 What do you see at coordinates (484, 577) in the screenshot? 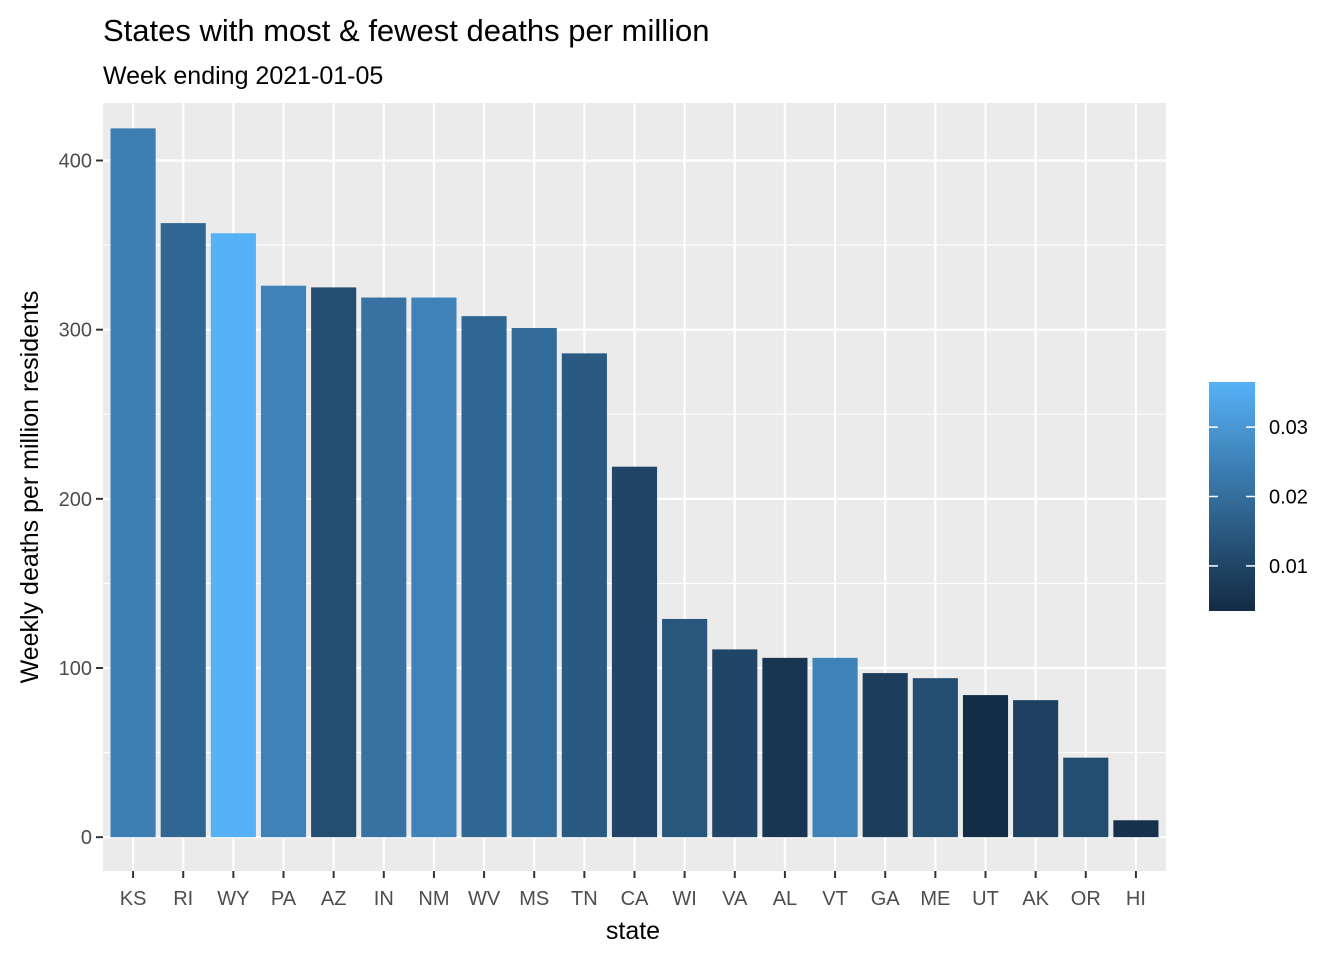
I see `bar-wv` at bounding box center [484, 577].